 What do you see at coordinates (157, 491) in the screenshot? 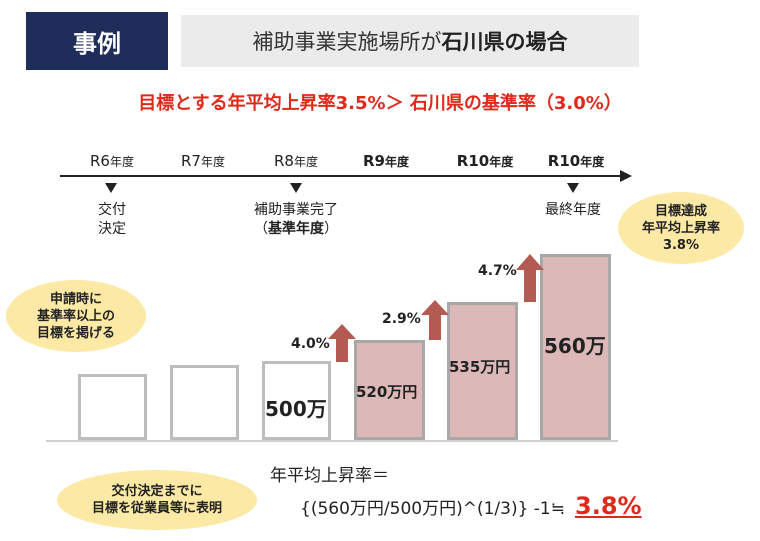
I see `callout-line: 交付決定までに` at bounding box center [157, 491].